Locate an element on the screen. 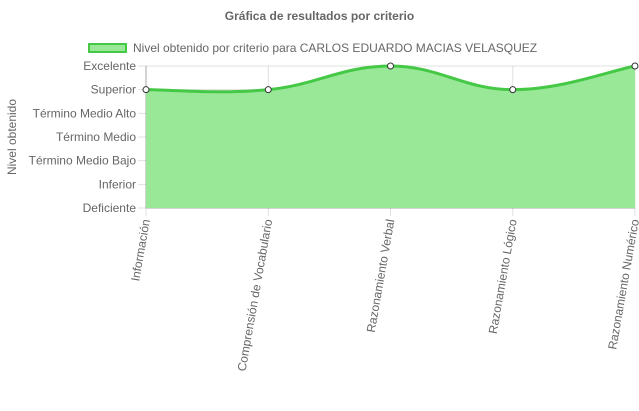 The width and height of the screenshot is (639, 411). y-tick-label: Superior is located at coordinates (113, 90).